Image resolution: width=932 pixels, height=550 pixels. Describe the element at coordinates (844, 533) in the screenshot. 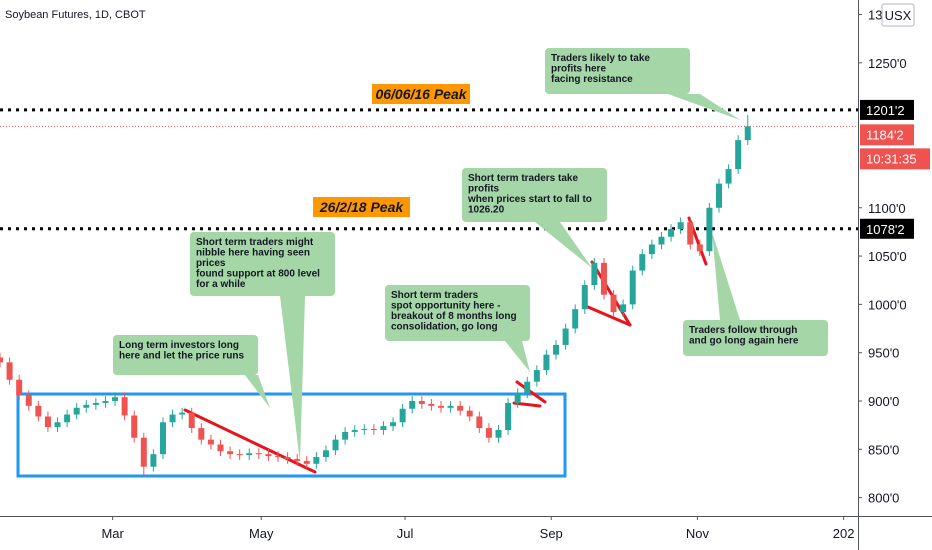

I see `x-tick-label: 202` at that location.